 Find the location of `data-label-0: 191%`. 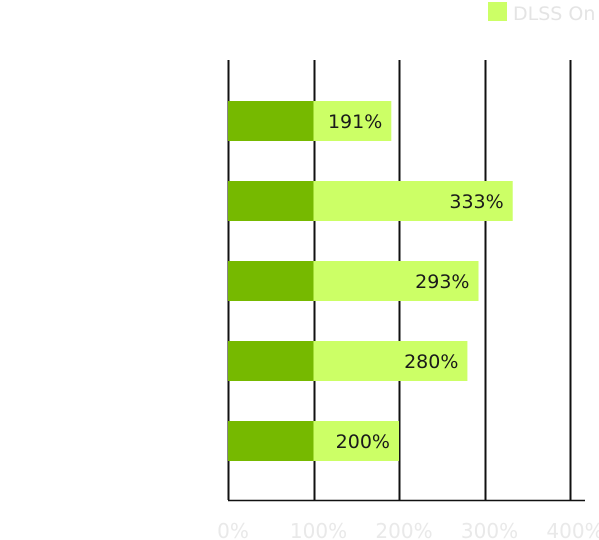

data-label-0: 191% is located at coordinates (355, 122).